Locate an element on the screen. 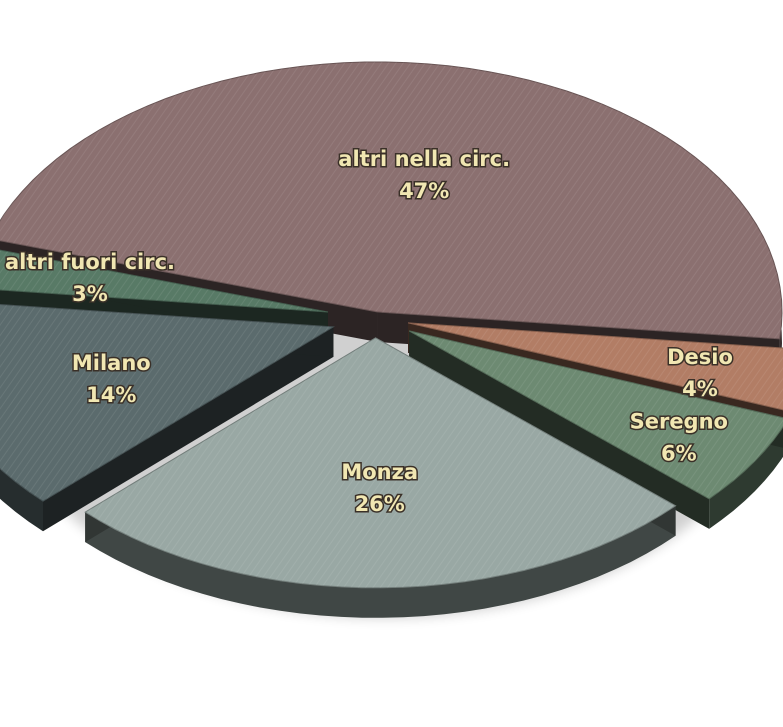  slice-label-seregno: Seregno is located at coordinates (679, 422).